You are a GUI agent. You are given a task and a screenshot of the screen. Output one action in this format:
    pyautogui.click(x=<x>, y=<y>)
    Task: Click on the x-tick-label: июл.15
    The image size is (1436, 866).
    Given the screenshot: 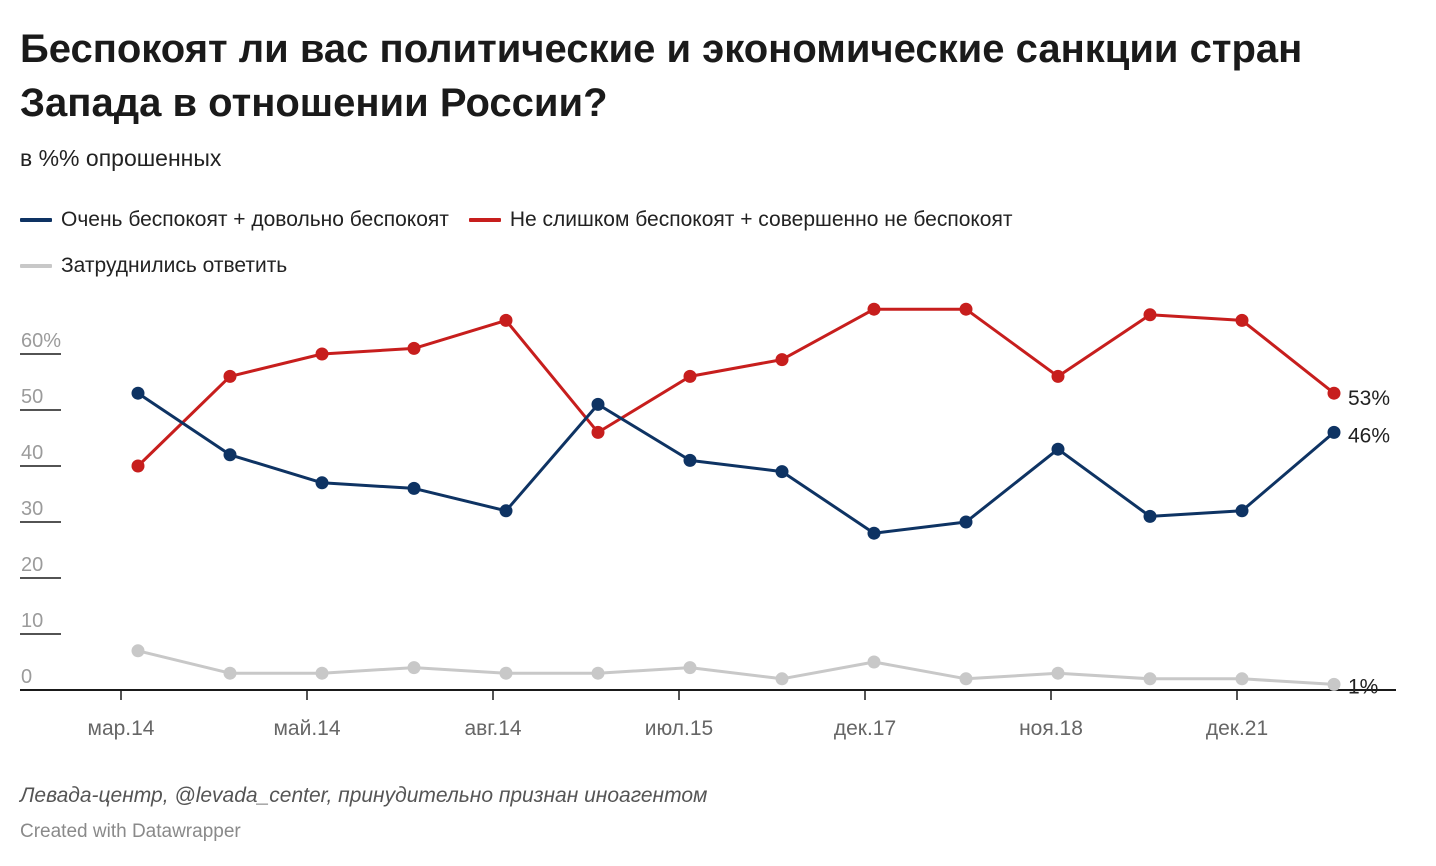 What is the action you would take?
    pyautogui.click(x=679, y=728)
    